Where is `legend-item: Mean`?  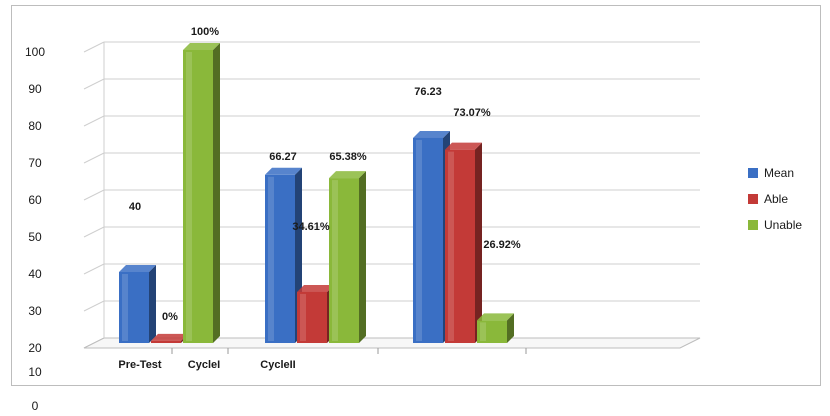 legend-item: Mean is located at coordinates (771, 173).